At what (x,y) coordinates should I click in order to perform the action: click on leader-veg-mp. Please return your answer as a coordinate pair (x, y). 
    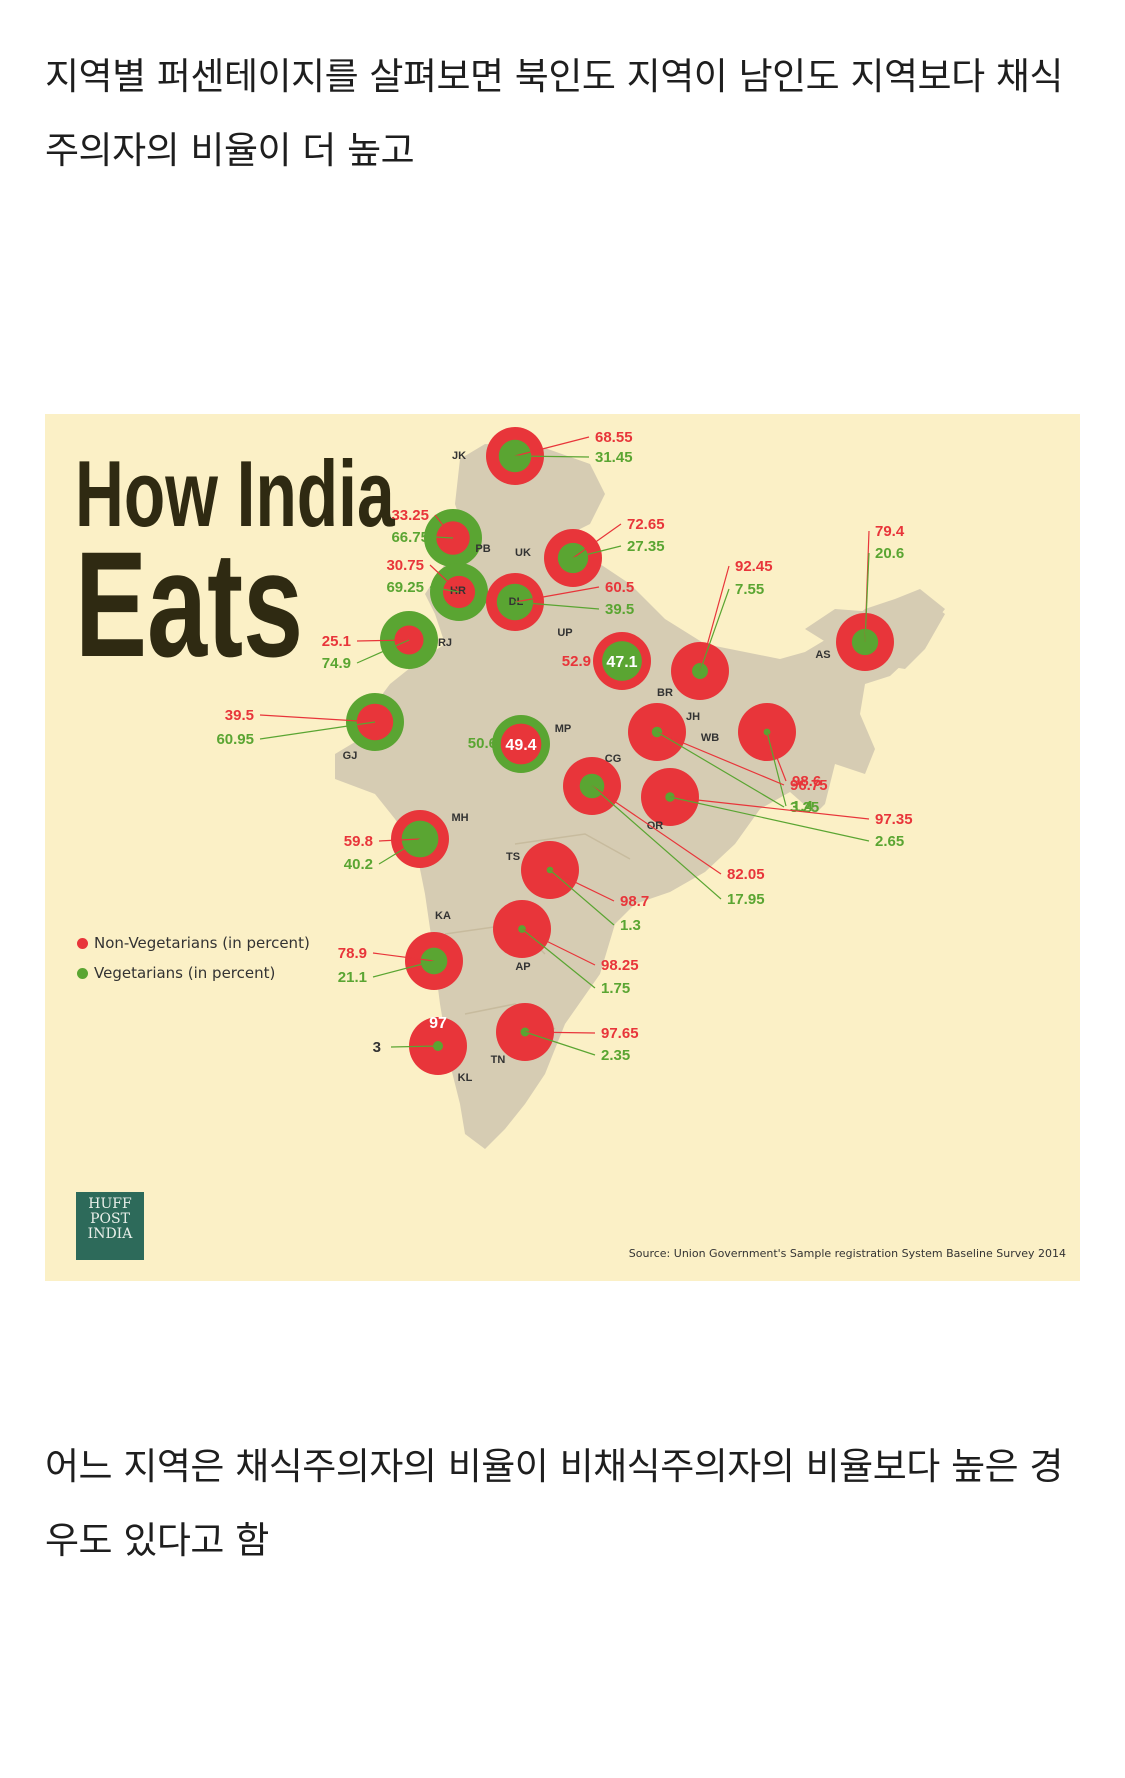
    Looking at the image, I should click on (496, 743).